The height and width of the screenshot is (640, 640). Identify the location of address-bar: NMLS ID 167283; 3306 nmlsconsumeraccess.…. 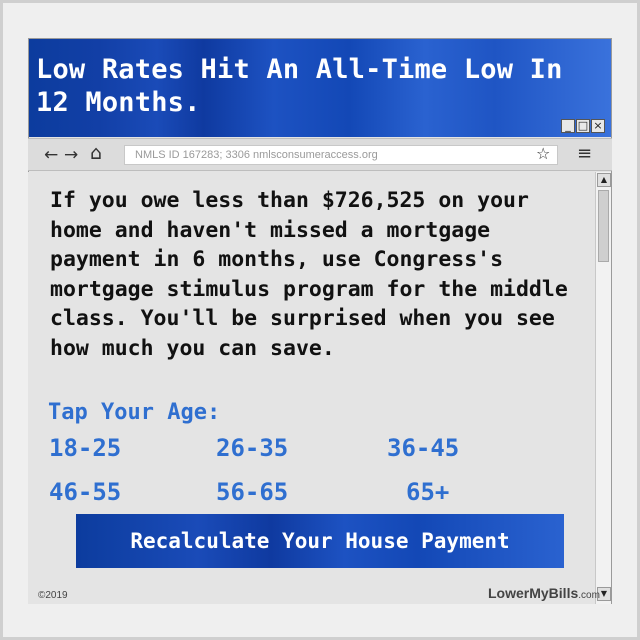
(341, 155).